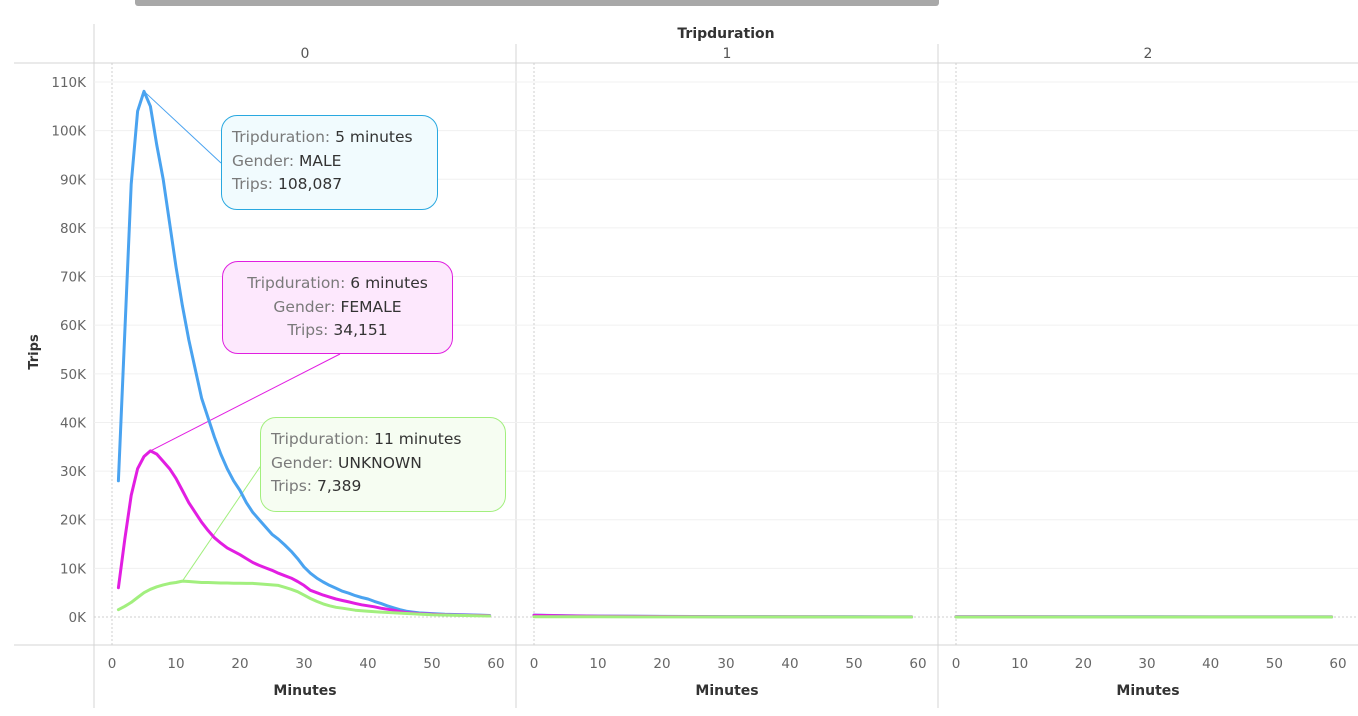  Describe the element at coordinates (73, 521) in the screenshot. I see `y-tick-label: 20K` at that location.